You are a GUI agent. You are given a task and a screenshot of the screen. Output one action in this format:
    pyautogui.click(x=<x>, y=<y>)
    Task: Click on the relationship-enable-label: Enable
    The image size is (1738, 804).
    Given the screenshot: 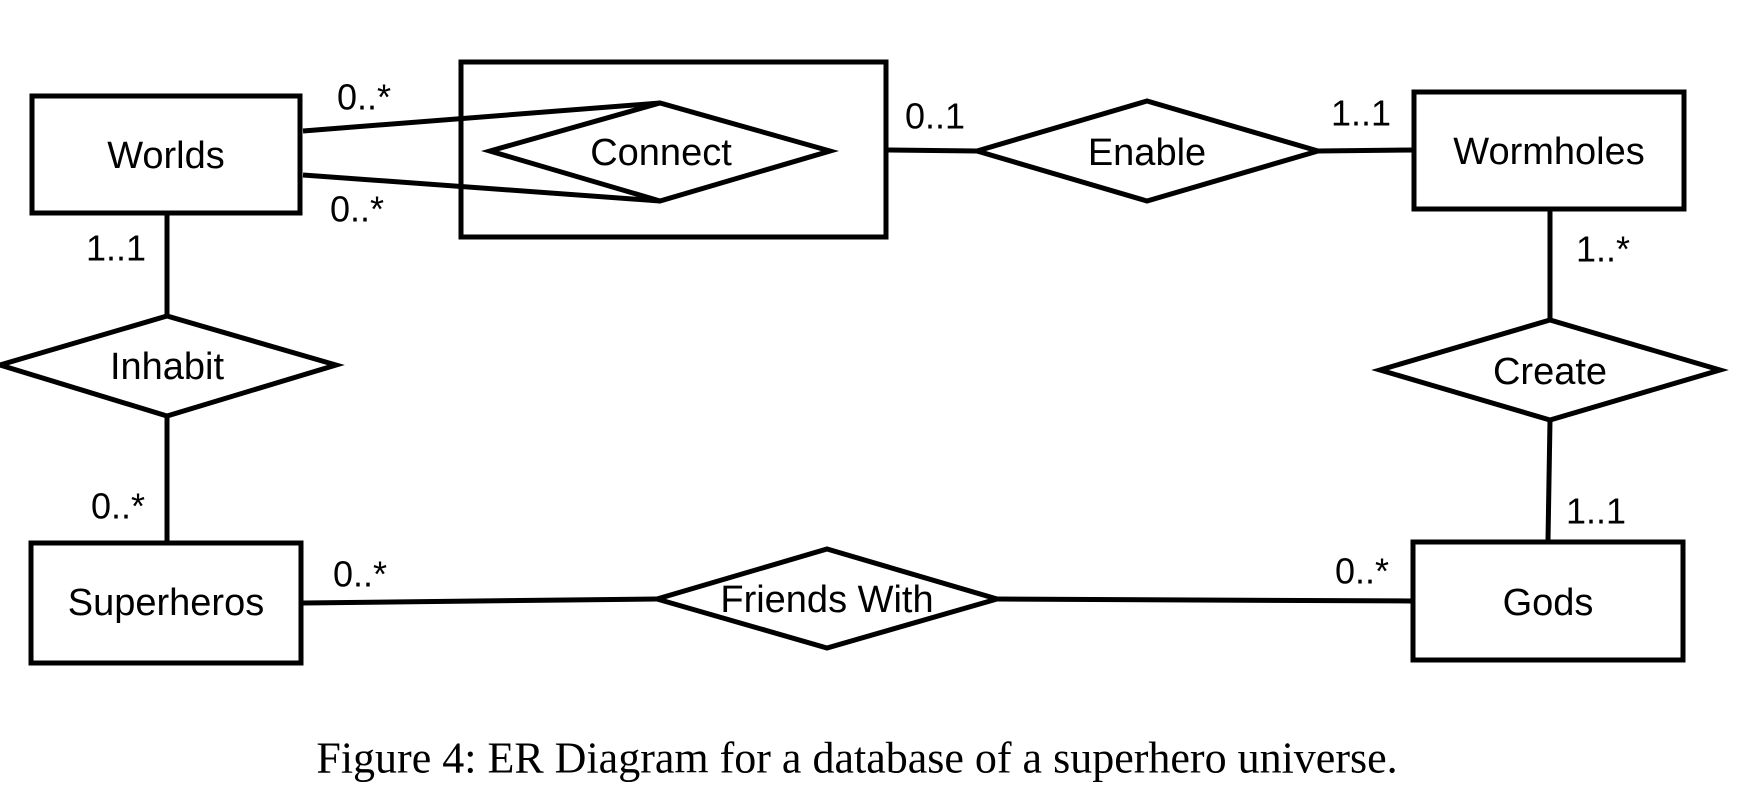 What is the action you would take?
    pyautogui.click(x=1147, y=153)
    